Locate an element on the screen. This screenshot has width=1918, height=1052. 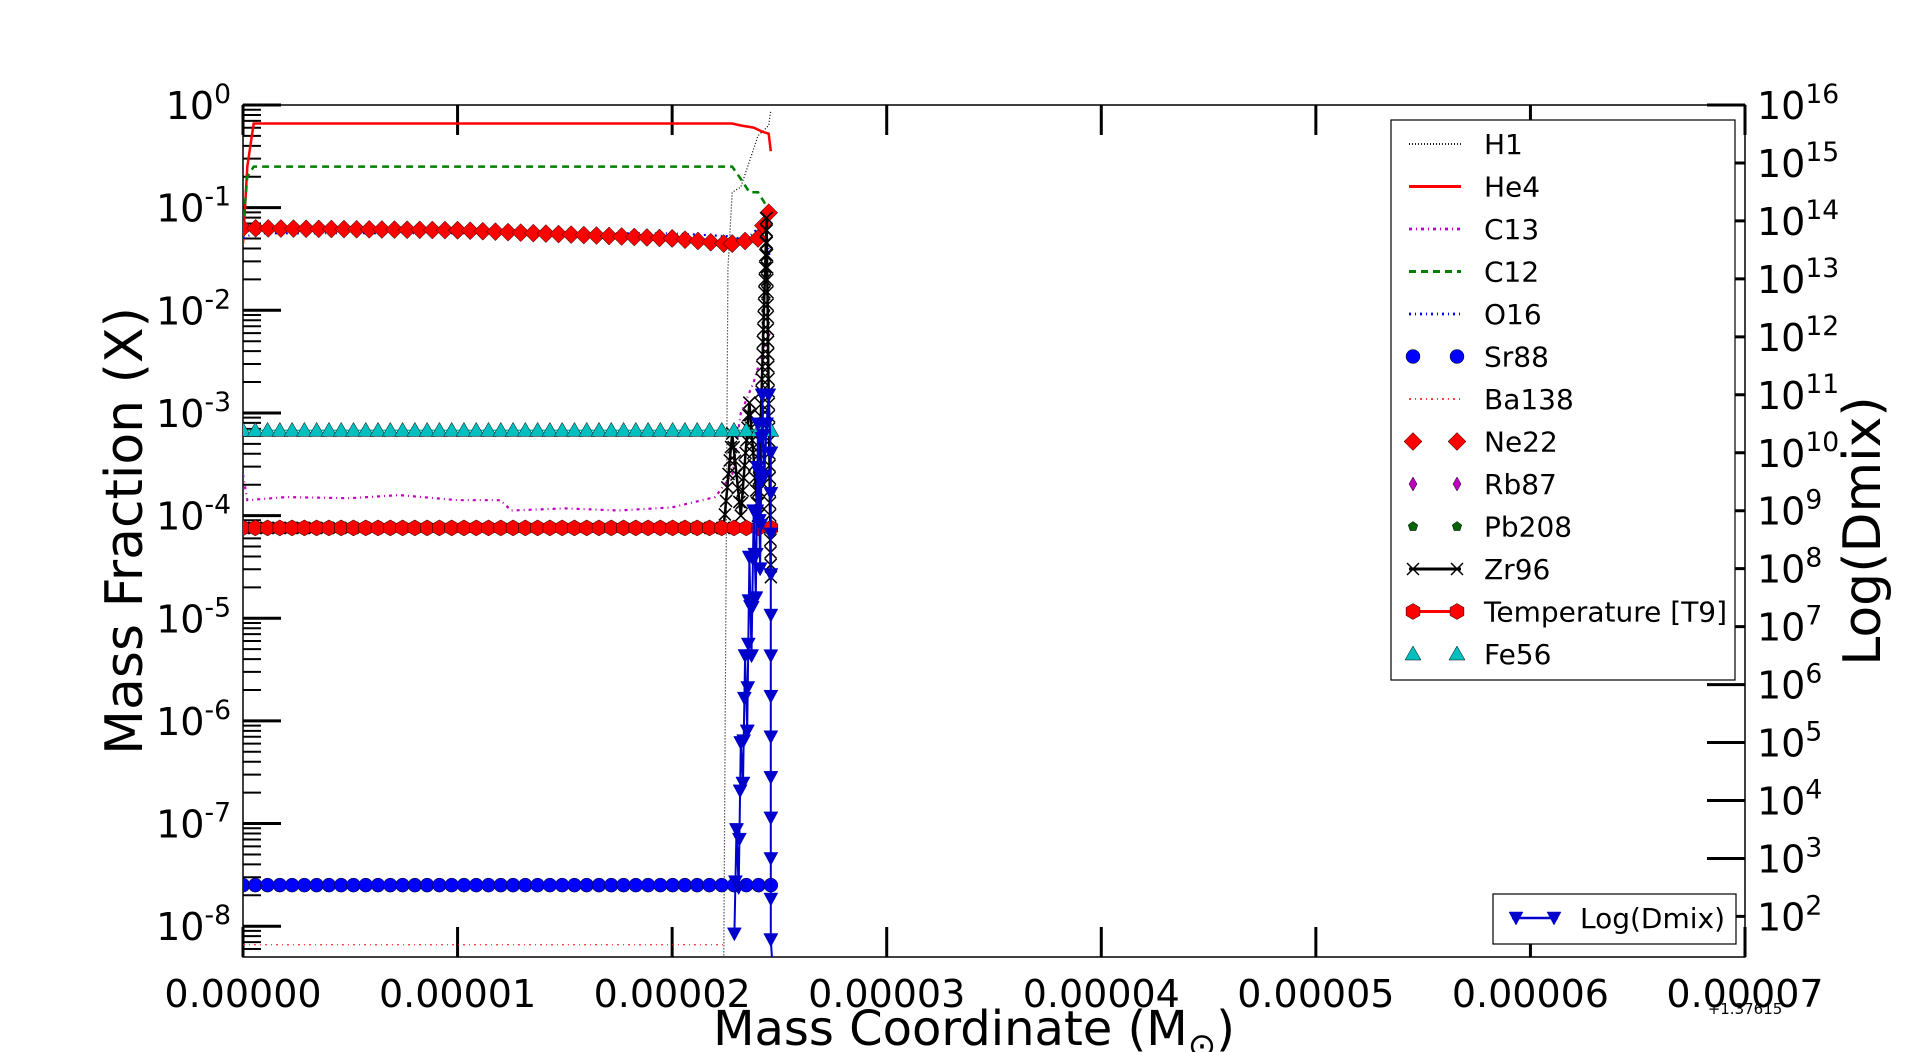
y2-tick-label: 10¹⁵ is located at coordinates (1798, 161).